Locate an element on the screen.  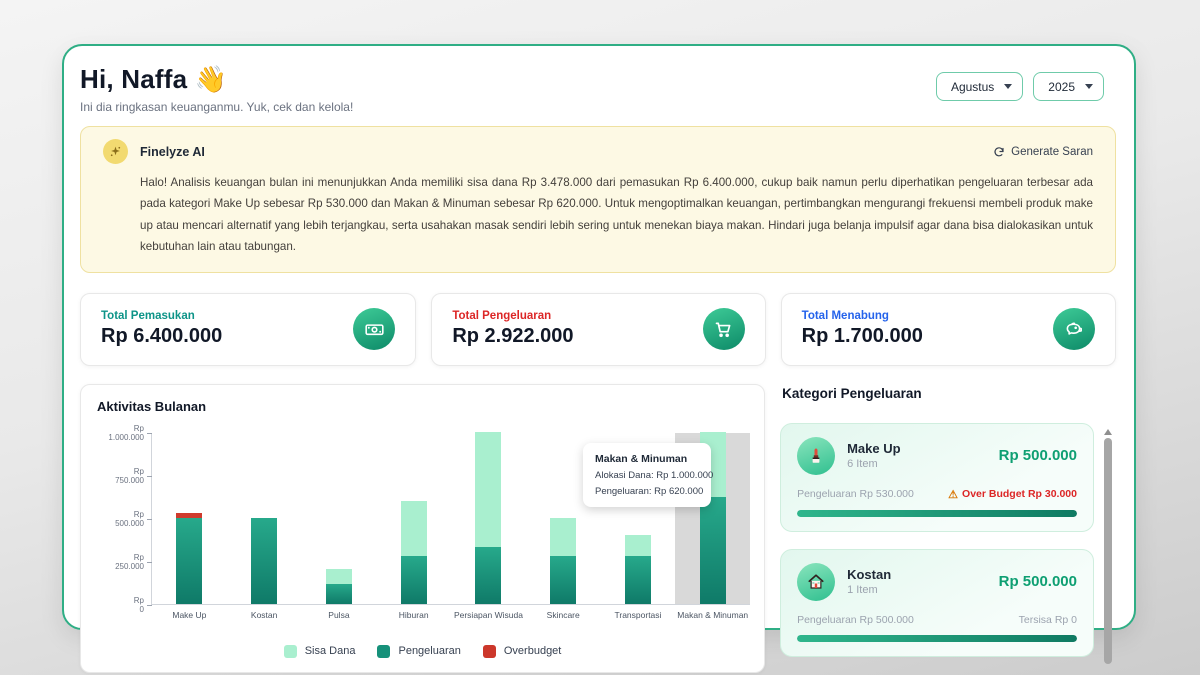
year-select-value: 2025 is located at coordinates (1061, 86).